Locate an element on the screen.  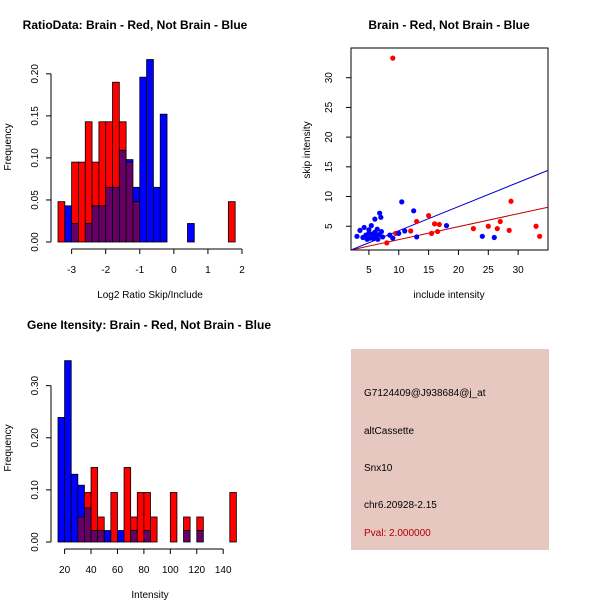
event-type-text: altCassette is located at coordinates (389, 431).